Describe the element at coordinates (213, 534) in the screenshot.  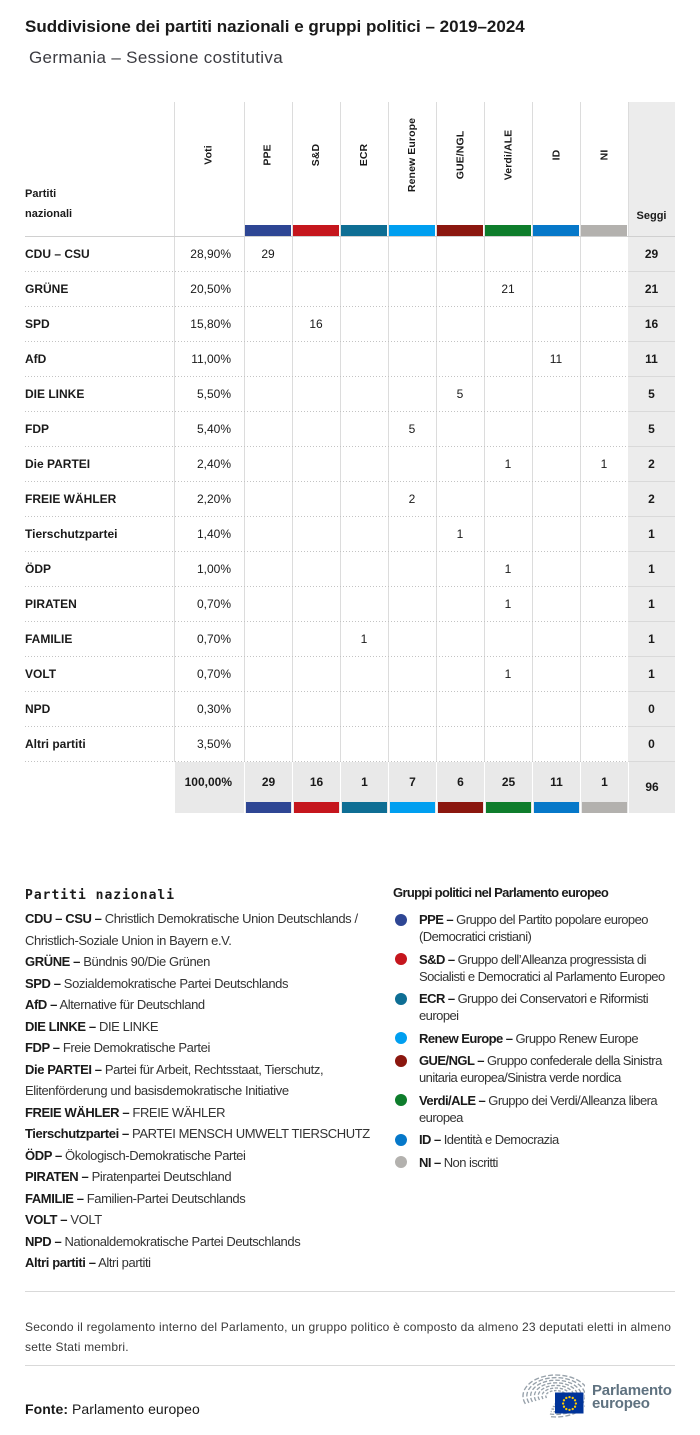
I see `voti-cell: 1,40%` at that location.